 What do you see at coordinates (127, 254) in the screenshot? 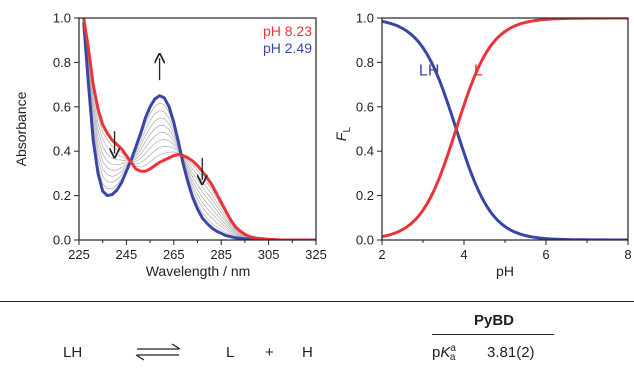
I see `x-tick-label: 245` at bounding box center [127, 254].